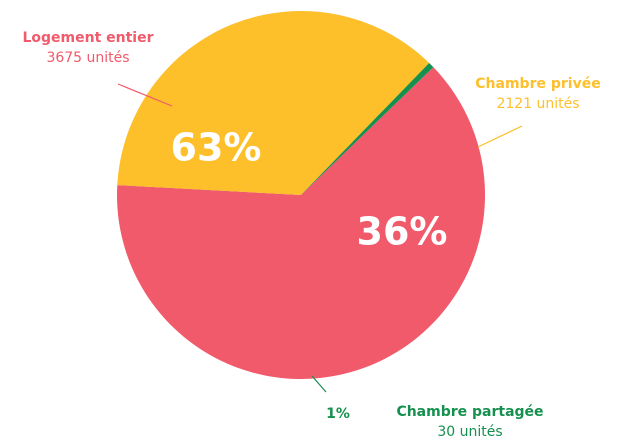 Image resolution: width=631 pixels, height=443 pixels. I want to click on slice-value-label: 3675 unités, so click(87, 58).